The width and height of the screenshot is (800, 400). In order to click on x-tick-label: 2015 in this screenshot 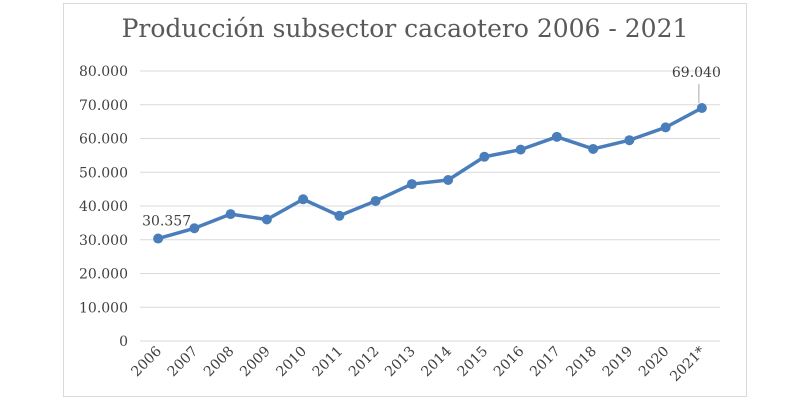, I will do `click(473, 362)`.